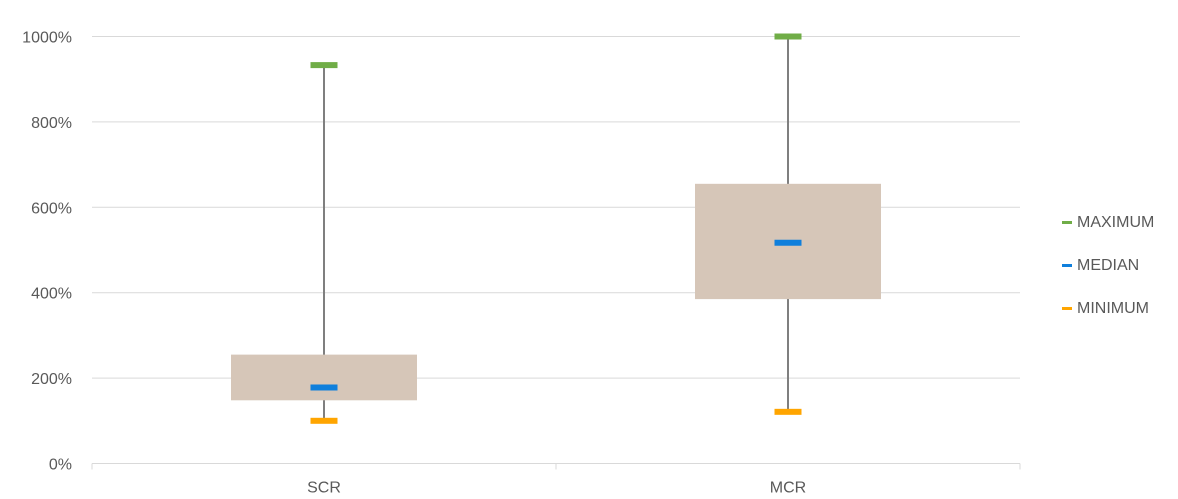 This screenshot has width=1178, height=499. Describe the element at coordinates (60, 465) in the screenshot. I see `y-tick-label: 0%` at that location.